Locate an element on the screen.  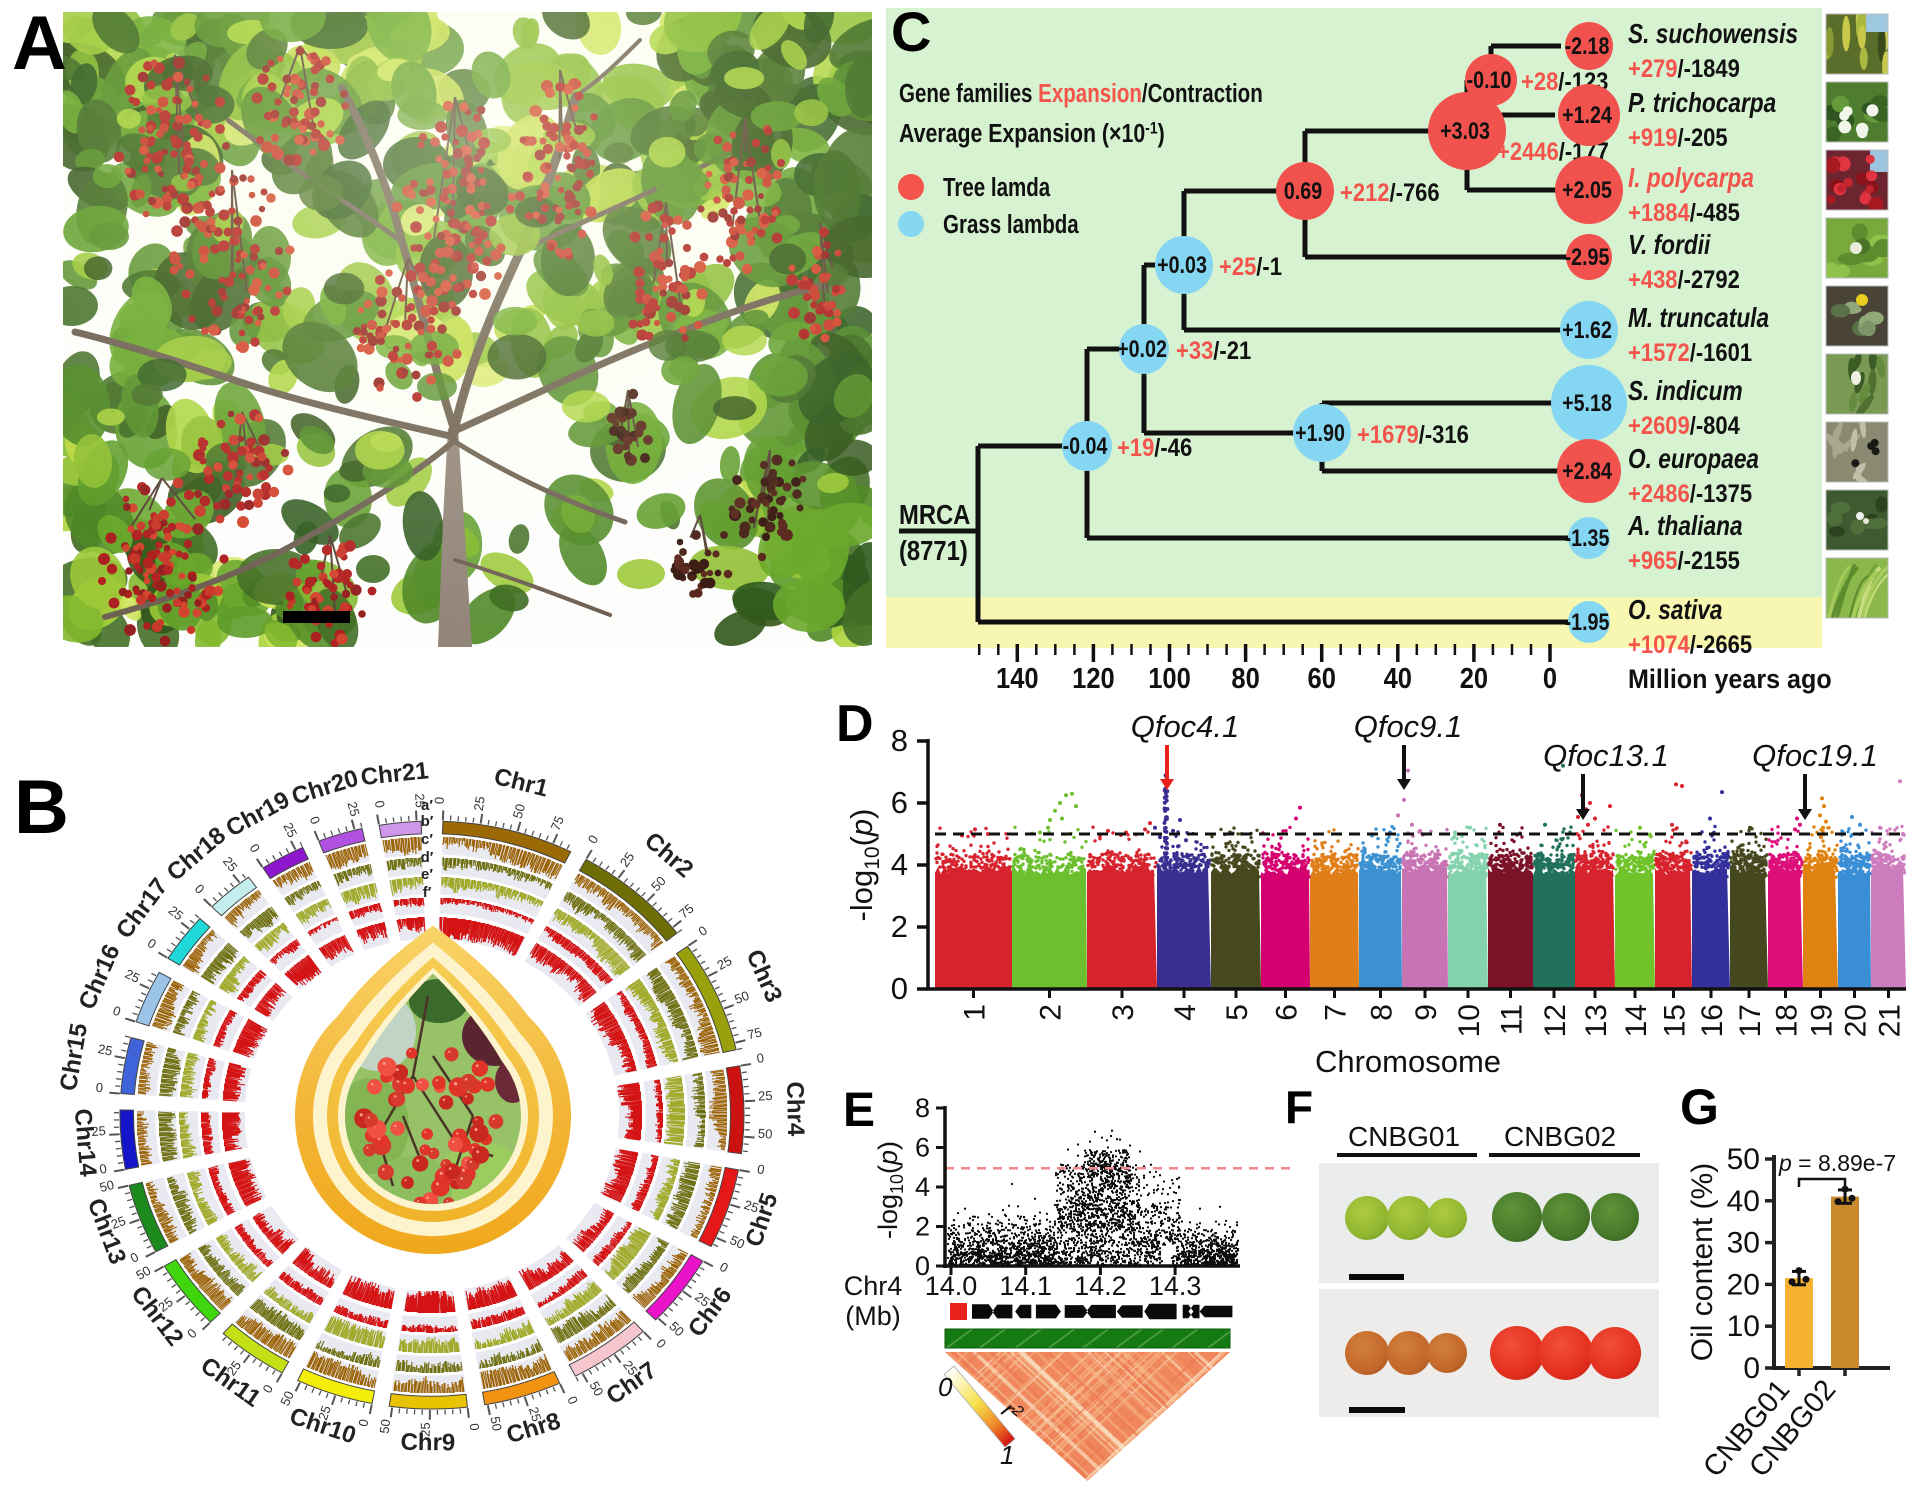
svg-text: -0.04 is located at coordinates (1086, 445).